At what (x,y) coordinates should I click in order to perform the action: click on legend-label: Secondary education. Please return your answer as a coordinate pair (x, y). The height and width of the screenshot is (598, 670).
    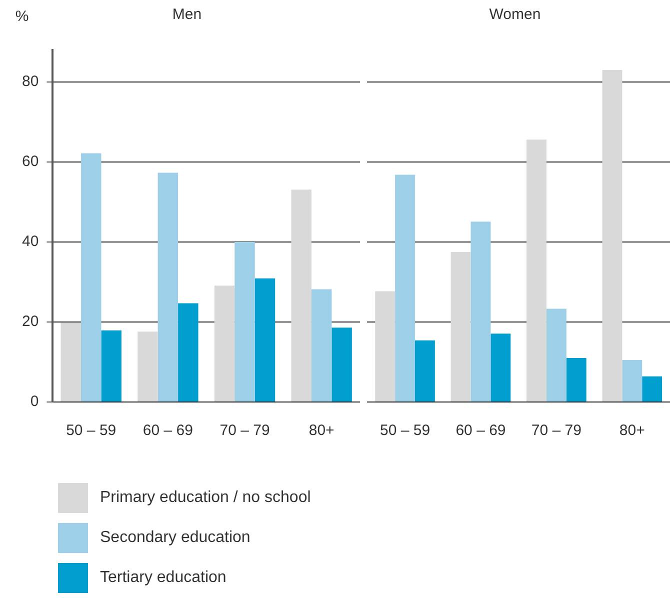
    Looking at the image, I should click on (175, 538).